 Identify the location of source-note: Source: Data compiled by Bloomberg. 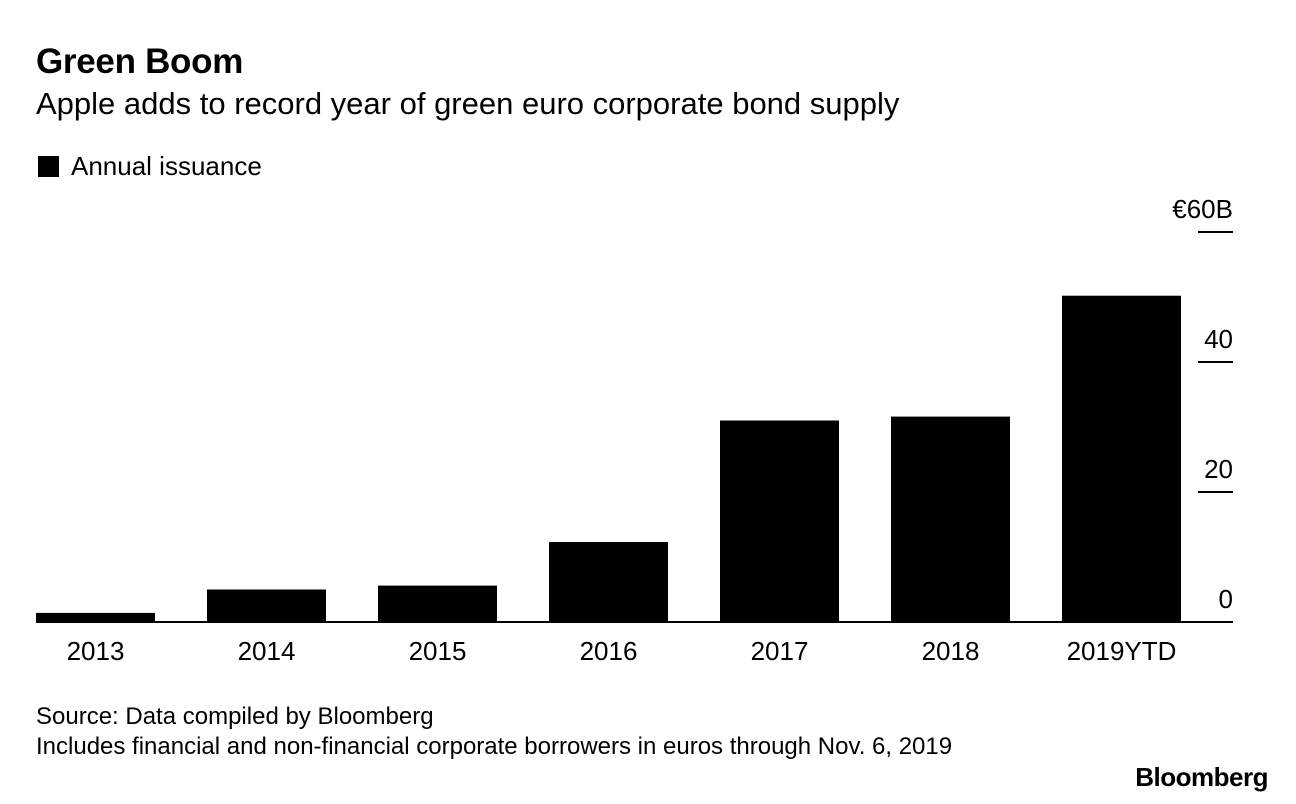
(235, 716).